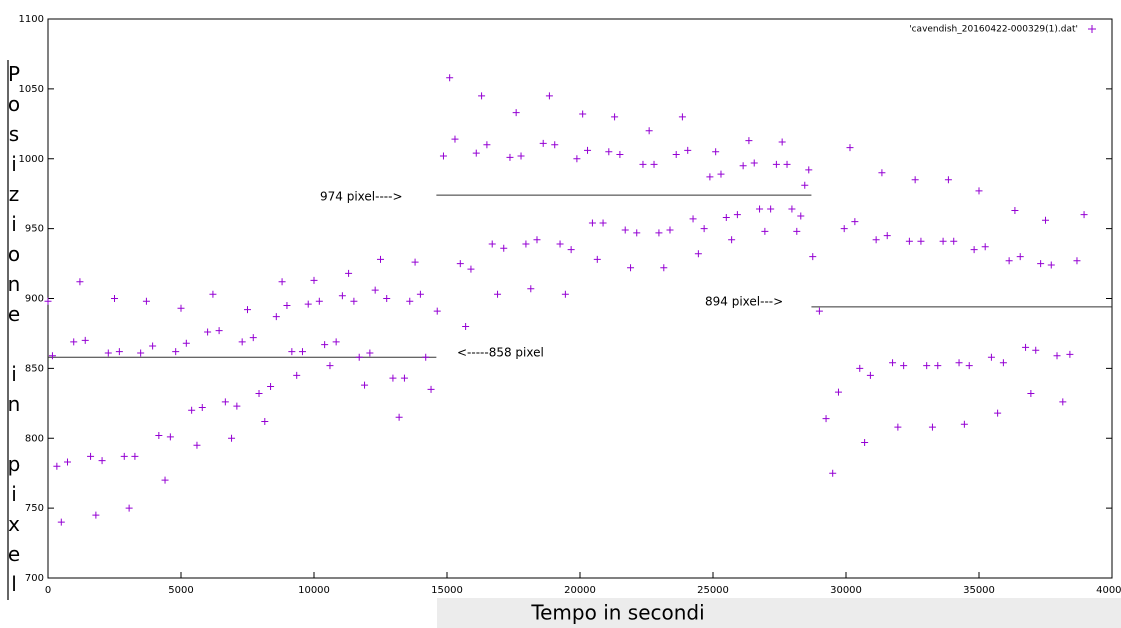 This screenshot has width=1121, height=628. Describe the element at coordinates (314, 590) in the screenshot. I see `x-tick-label: 10000` at that location.